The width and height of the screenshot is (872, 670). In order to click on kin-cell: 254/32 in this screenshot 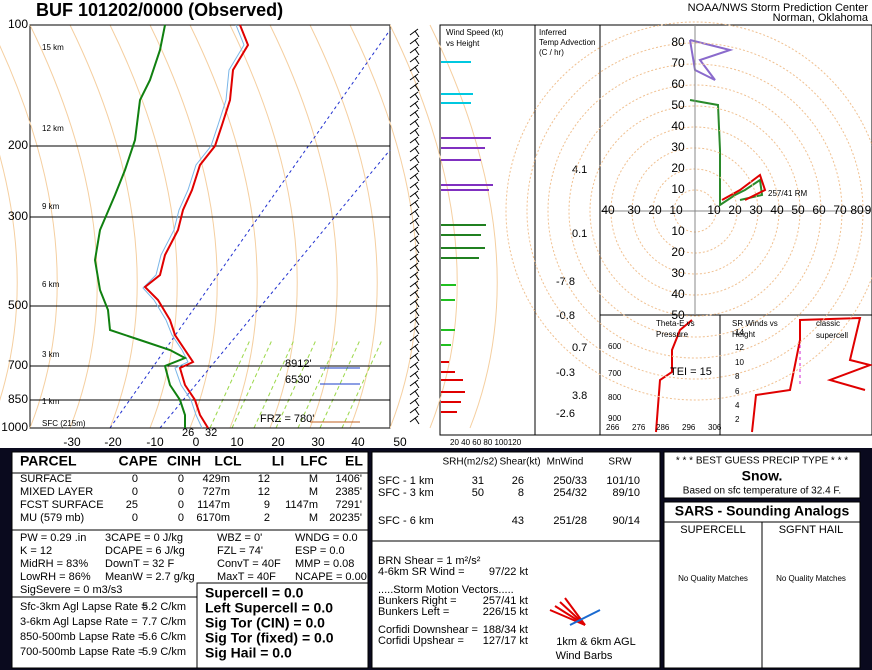, I will do `click(570, 493)`.